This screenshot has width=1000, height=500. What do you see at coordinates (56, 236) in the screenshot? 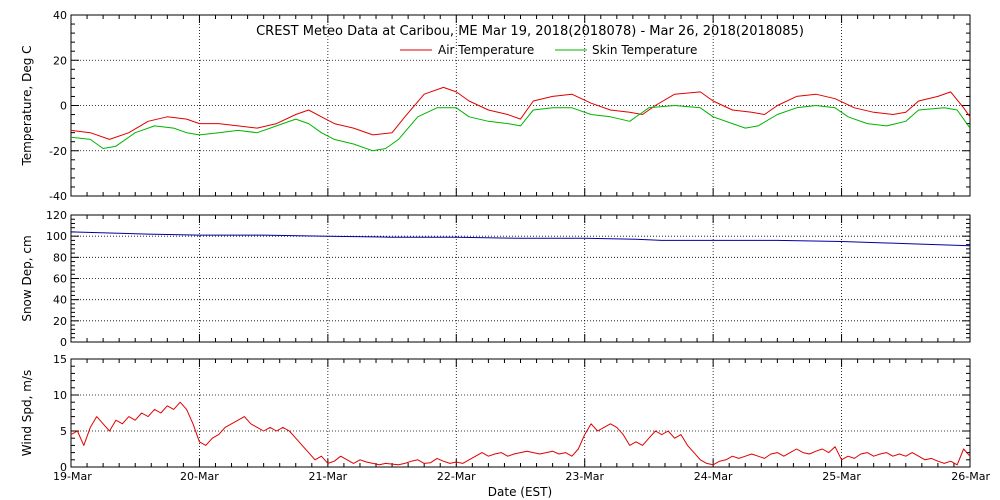
I see `y-tick-label: 100` at bounding box center [56, 236].